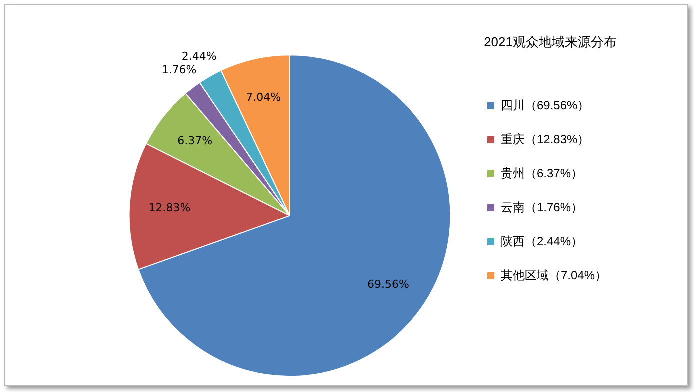 This screenshot has height=392, width=694. I want to click on legend-label: 重庆（12.83%）, so click(545, 139).